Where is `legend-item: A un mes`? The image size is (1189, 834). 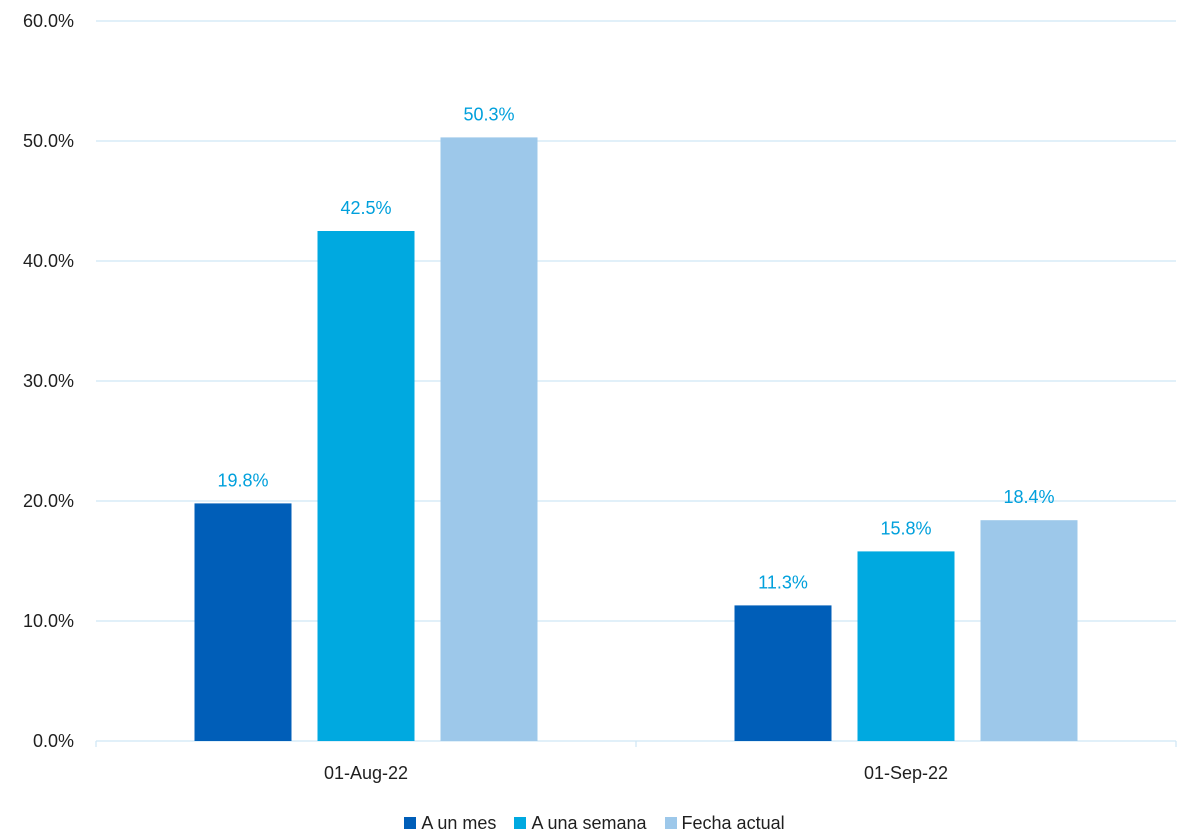 legend-item: A un mes is located at coordinates (450, 823).